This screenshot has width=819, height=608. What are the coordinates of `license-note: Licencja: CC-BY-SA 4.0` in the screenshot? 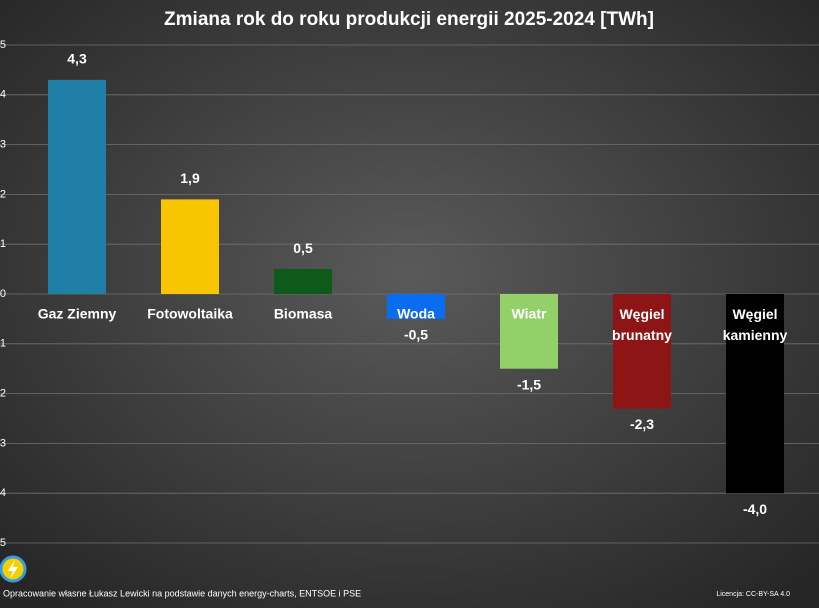 It's located at (753, 594).